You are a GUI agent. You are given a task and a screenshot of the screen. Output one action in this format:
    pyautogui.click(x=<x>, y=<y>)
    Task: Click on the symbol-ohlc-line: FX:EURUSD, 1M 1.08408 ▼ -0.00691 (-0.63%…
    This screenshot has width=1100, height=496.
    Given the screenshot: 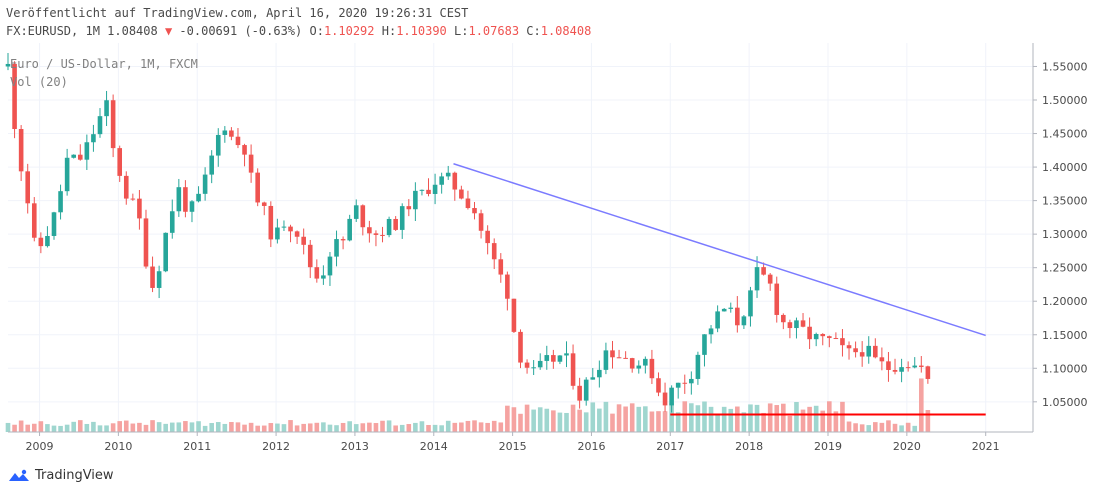 What is the action you would take?
    pyautogui.click(x=298, y=31)
    